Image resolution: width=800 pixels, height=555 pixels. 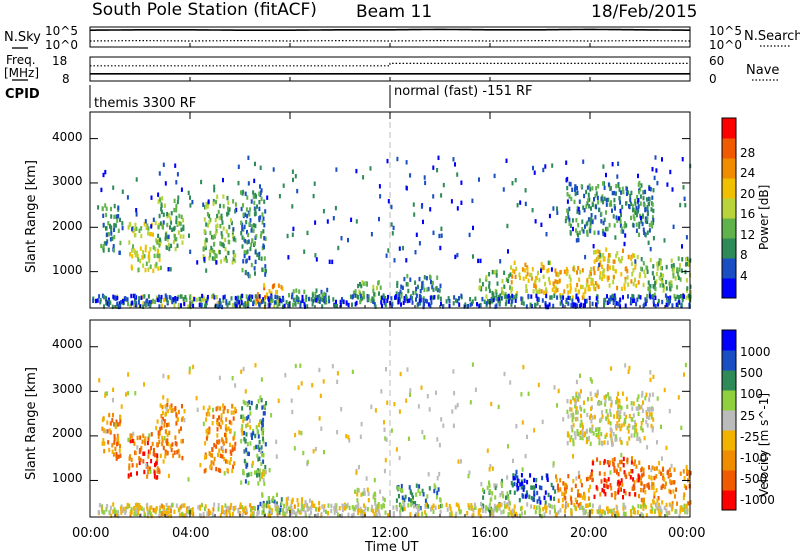 What do you see at coordinates (602, 267) in the screenshot?
I see `power-cluster-13-cell` at bounding box center [602, 267].